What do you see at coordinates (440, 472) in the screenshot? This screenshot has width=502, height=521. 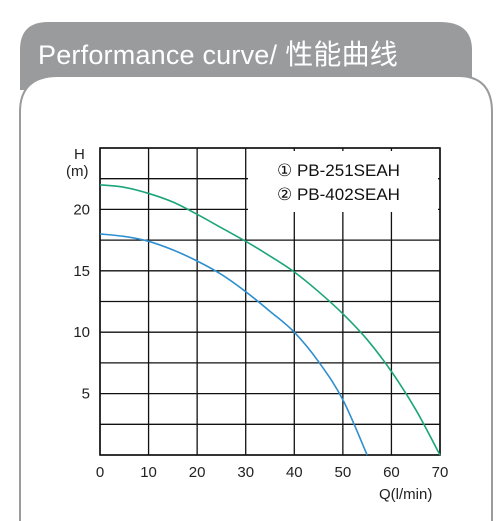 I see `x-tick-label: 70` at bounding box center [440, 472].